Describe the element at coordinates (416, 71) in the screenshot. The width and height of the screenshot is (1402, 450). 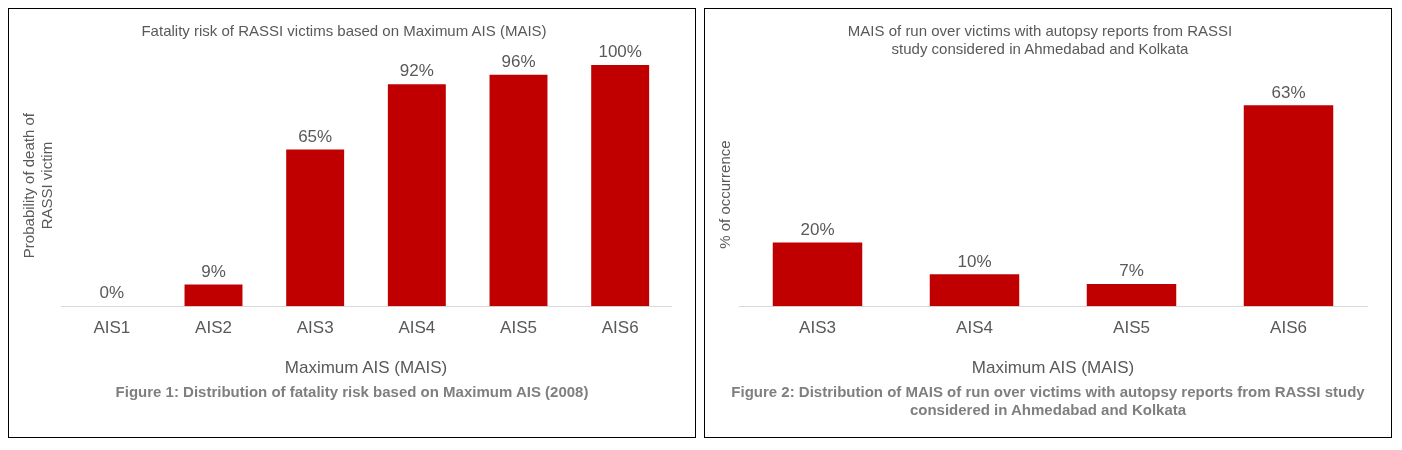
I see `data-label: 92%` at that location.